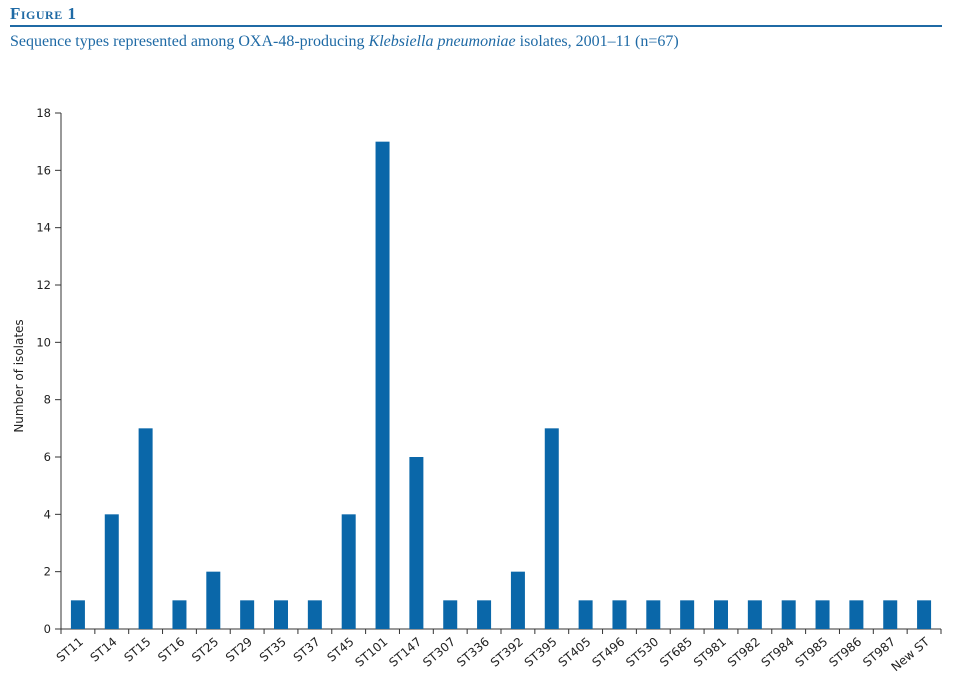 The width and height of the screenshot is (953, 683). What do you see at coordinates (77, 614) in the screenshot?
I see `bar-st11` at bounding box center [77, 614].